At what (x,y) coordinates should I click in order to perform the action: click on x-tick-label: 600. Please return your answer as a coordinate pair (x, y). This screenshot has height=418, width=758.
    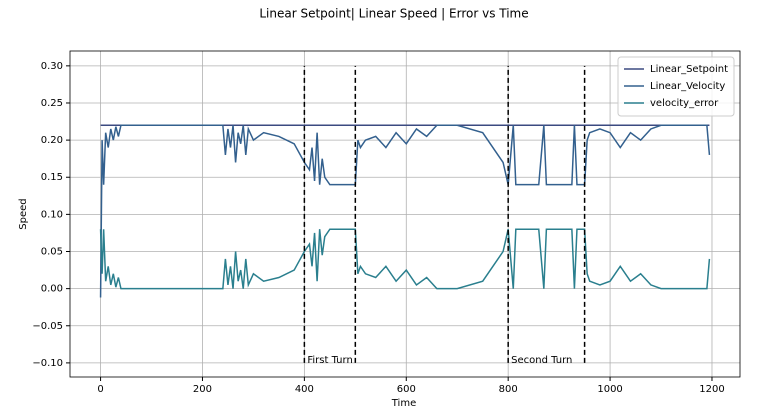
    Looking at the image, I should click on (406, 389).